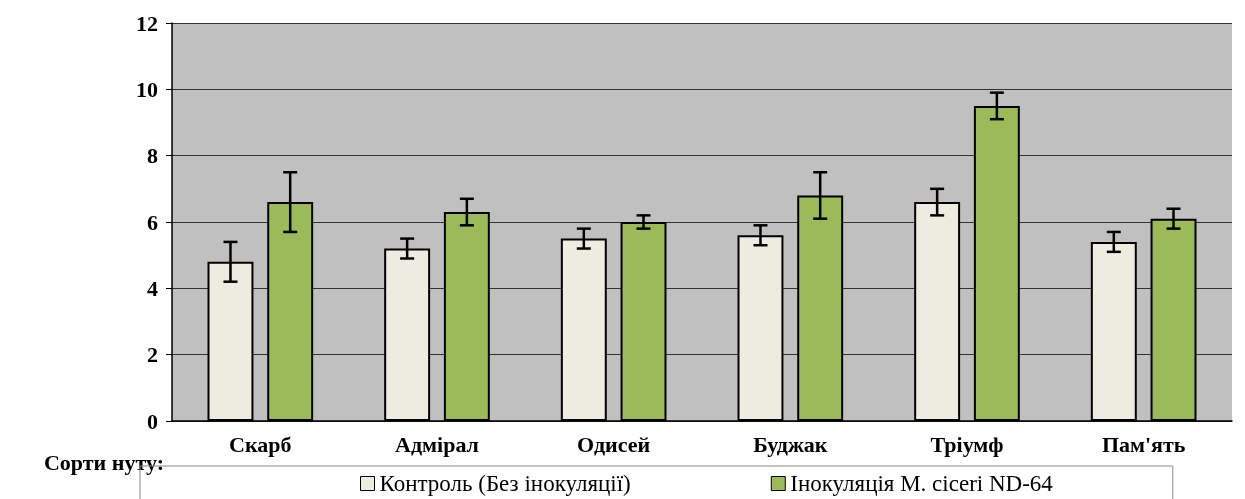 This screenshot has width=1245, height=499. What do you see at coordinates (152, 156) in the screenshot?
I see `y-tick-label: 8` at bounding box center [152, 156].